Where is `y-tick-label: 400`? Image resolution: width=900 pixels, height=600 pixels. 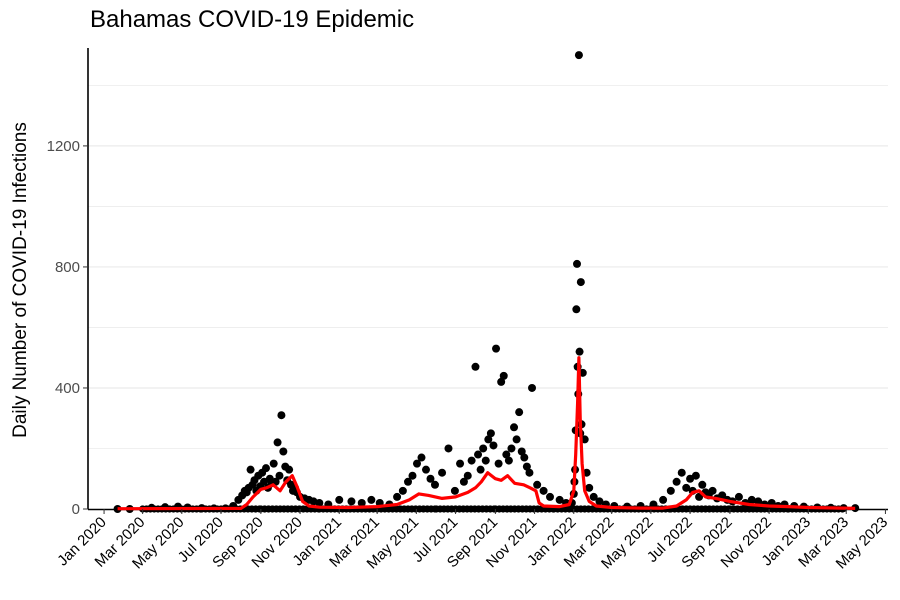 y-tick-label: 400 is located at coordinates (67, 388).